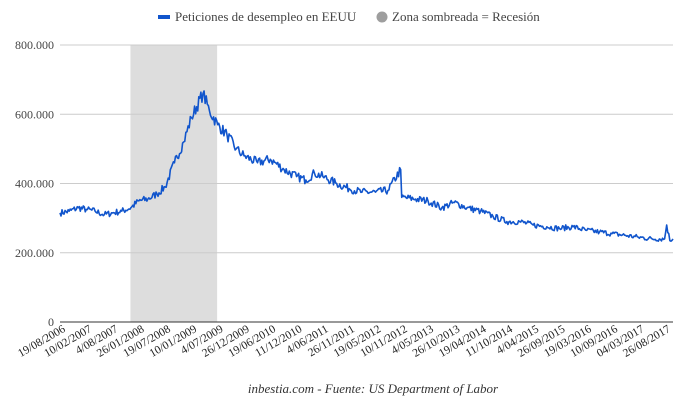 This screenshot has height=401, width=680. Describe the element at coordinates (164, 17) in the screenshot. I see `legend-series-swatch` at that location.